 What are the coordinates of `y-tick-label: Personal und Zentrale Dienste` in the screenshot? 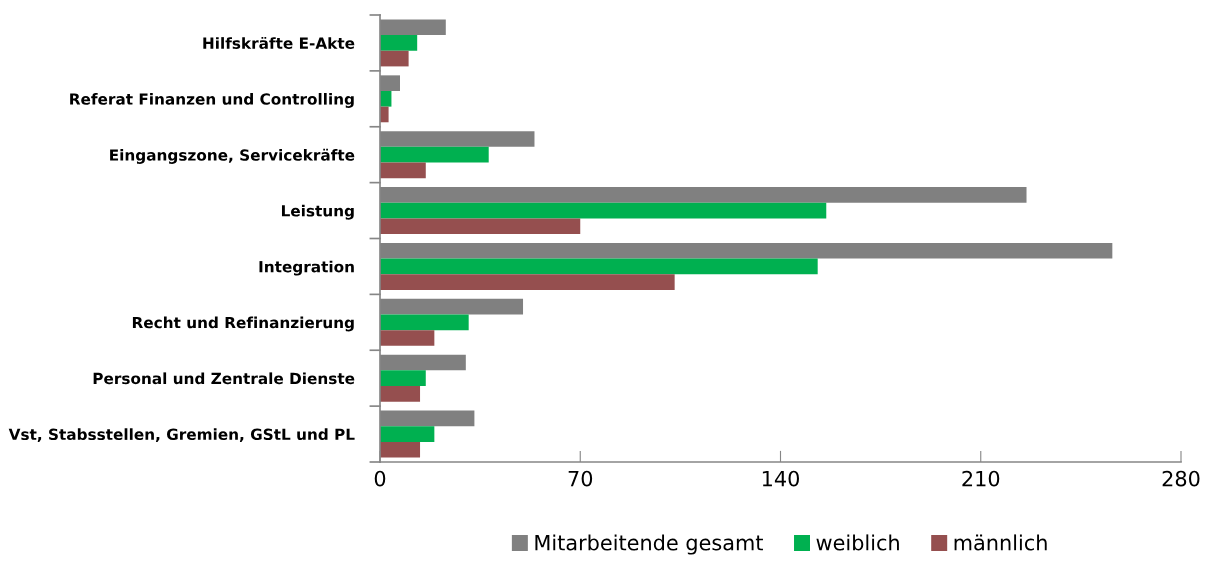 It's located at (224, 378).